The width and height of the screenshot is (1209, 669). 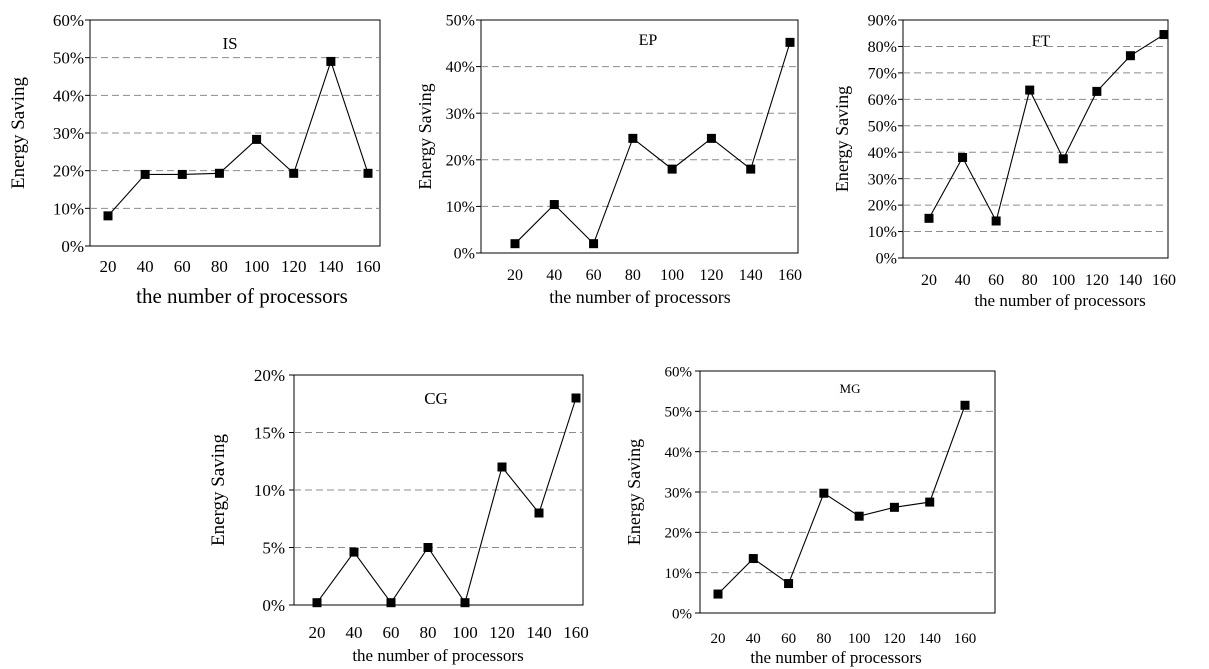 What do you see at coordinates (269, 432) in the screenshot?
I see `y-tick-label: 15%` at bounding box center [269, 432].